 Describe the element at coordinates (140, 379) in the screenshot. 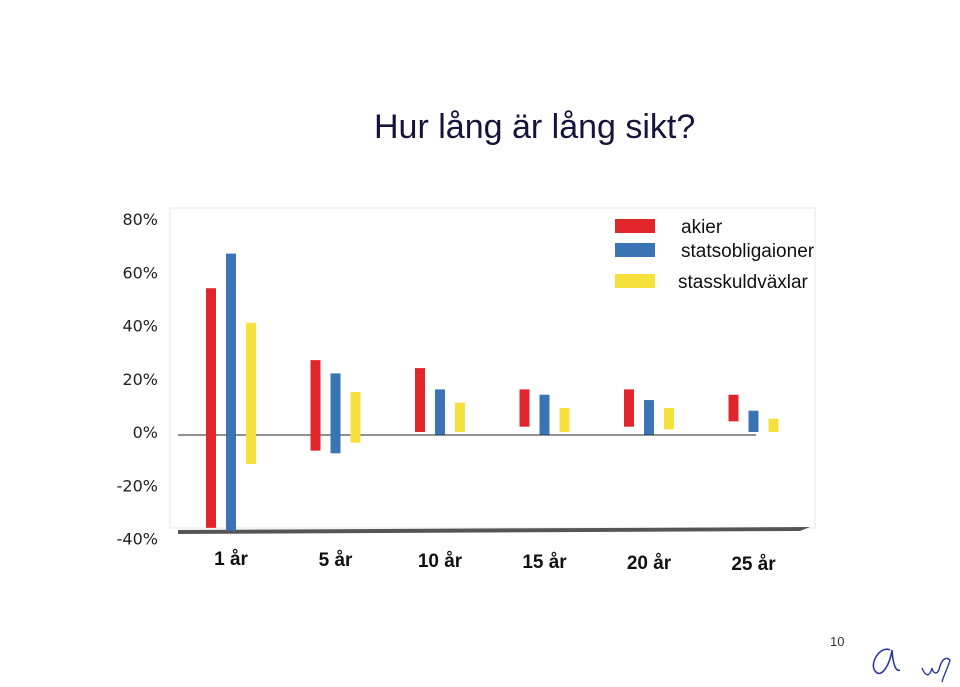

I see `y-tick-label: 20%` at that location.